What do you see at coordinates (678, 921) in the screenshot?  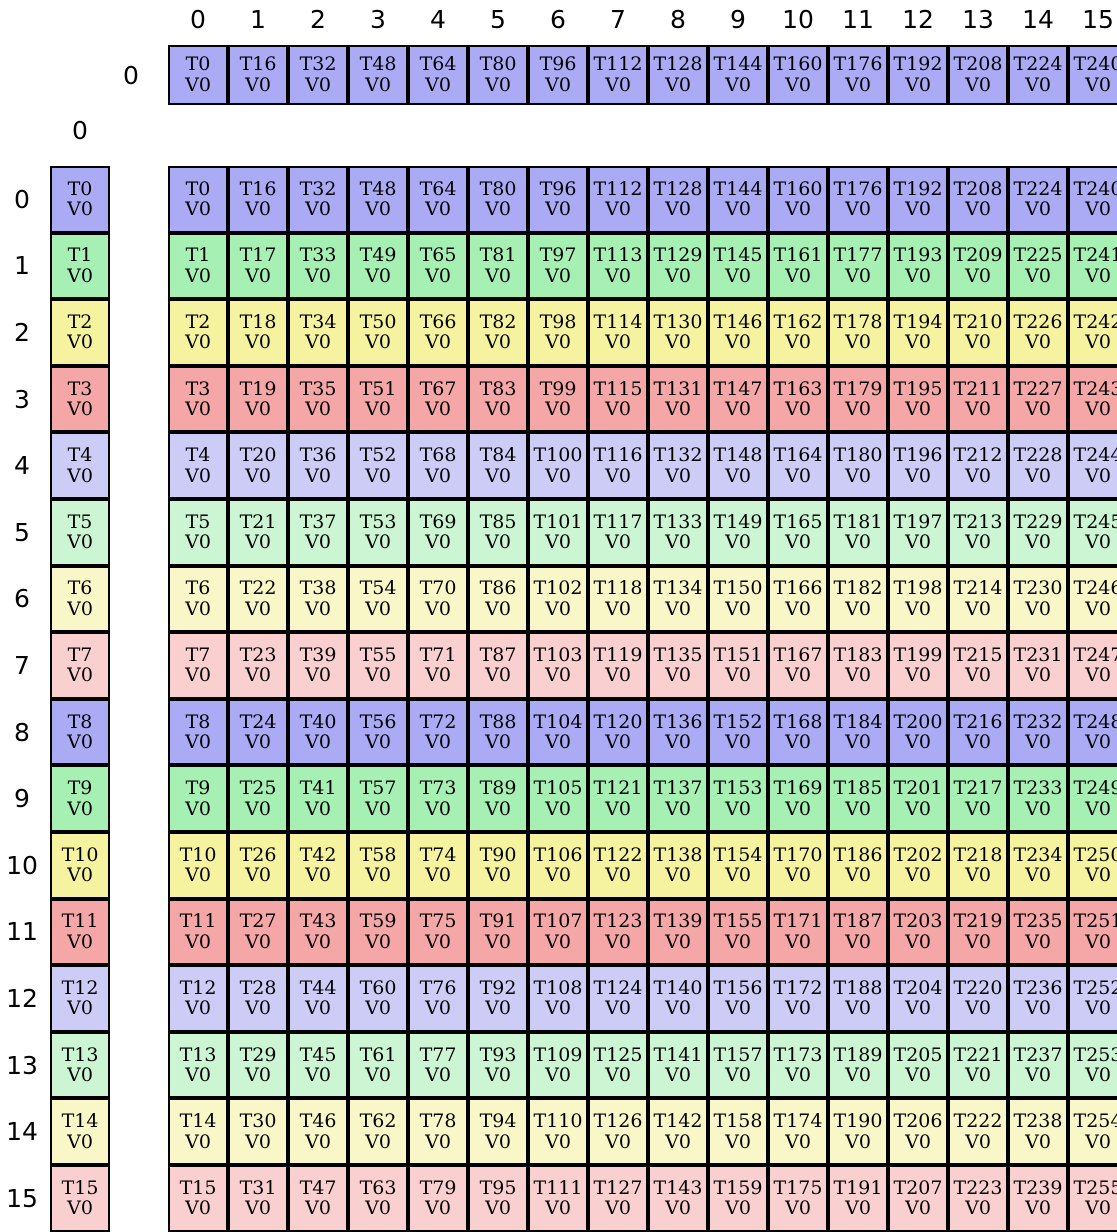 I see `cell-thread-id: T139` at bounding box center [678, 921].